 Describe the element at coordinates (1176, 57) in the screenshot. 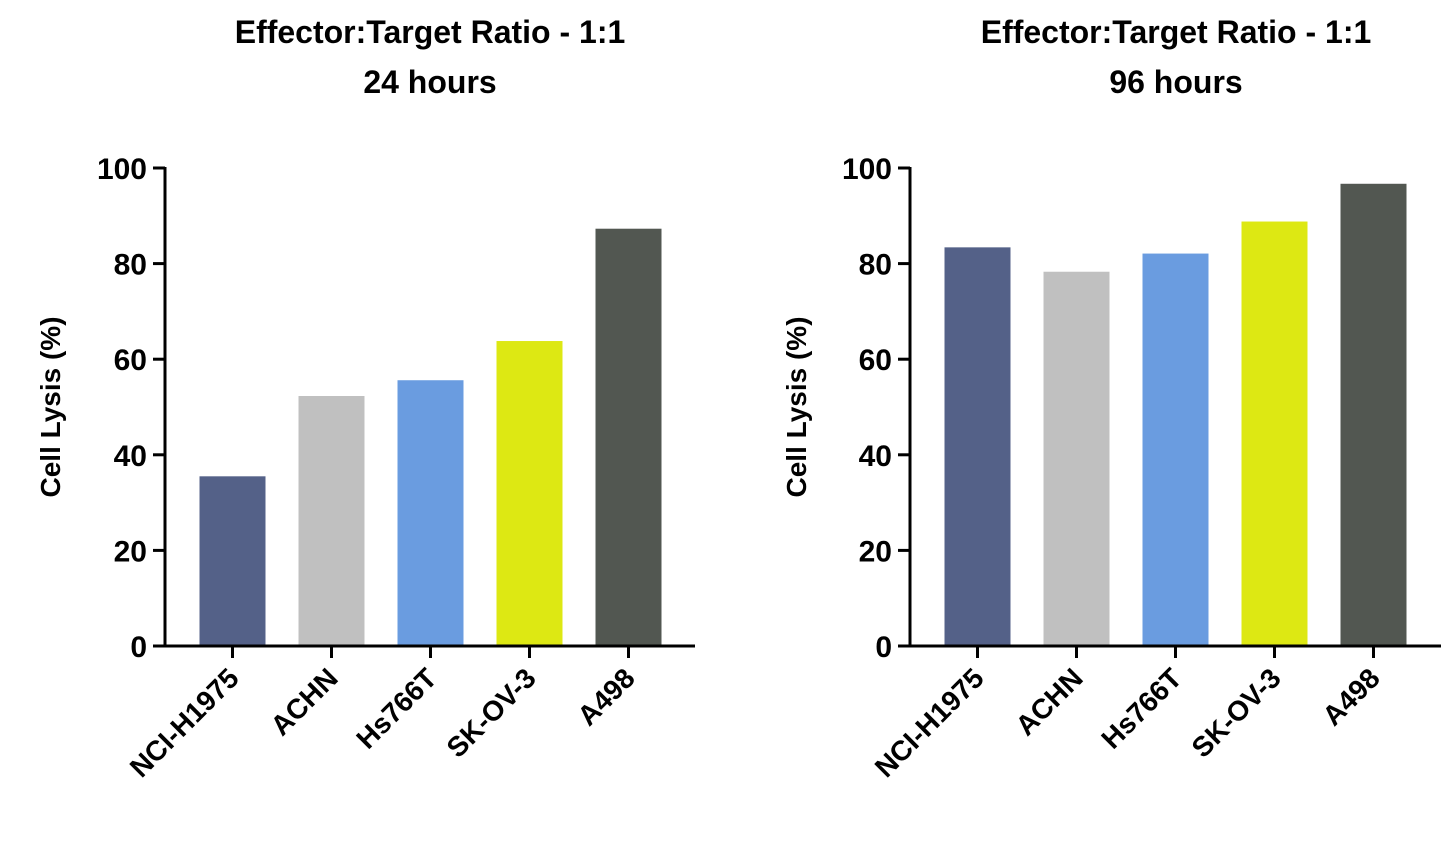

I see `chart-title: Effector:Target Ratio - 1:1 96 hours` at that location.